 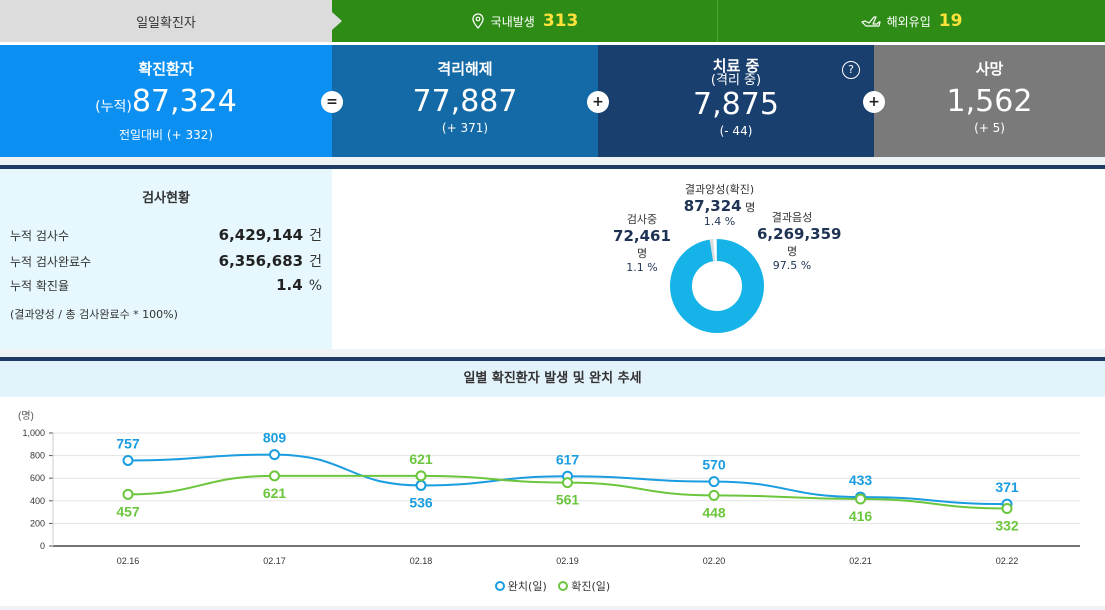 What do you see at coordinates (527, 586) in the screenshot?
I see `legend-released-label: 완치(일)` at bounding box center [527, 586].